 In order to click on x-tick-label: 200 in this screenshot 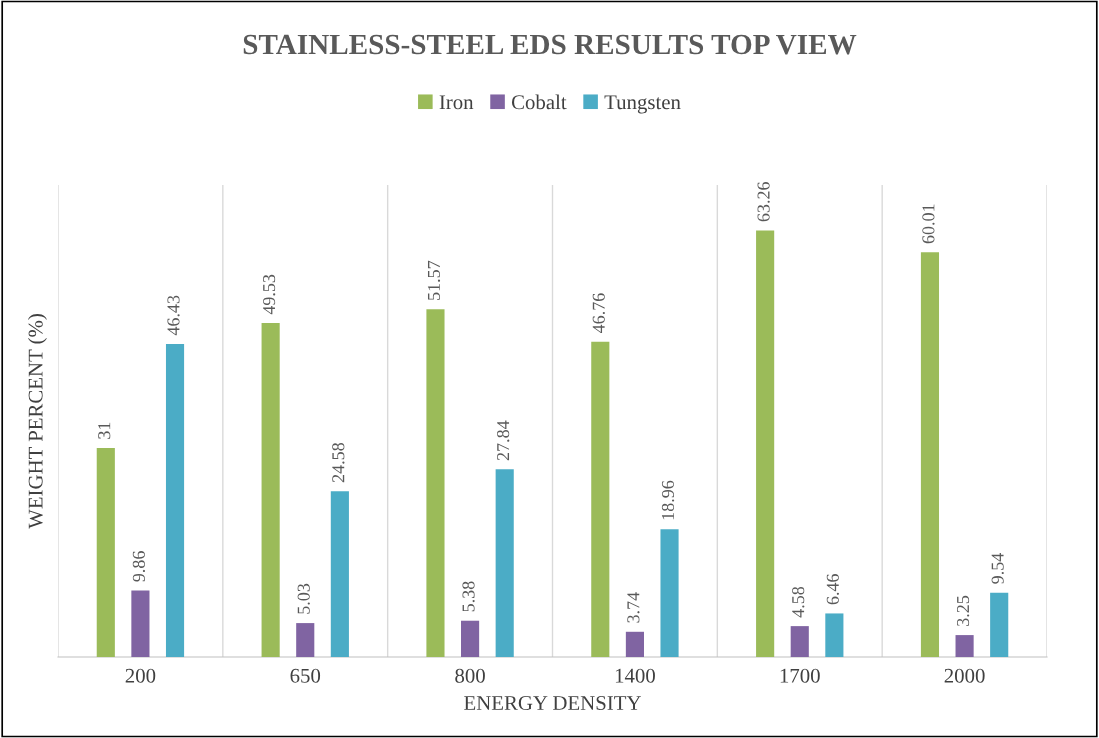, I will do `click(140, 675)`.